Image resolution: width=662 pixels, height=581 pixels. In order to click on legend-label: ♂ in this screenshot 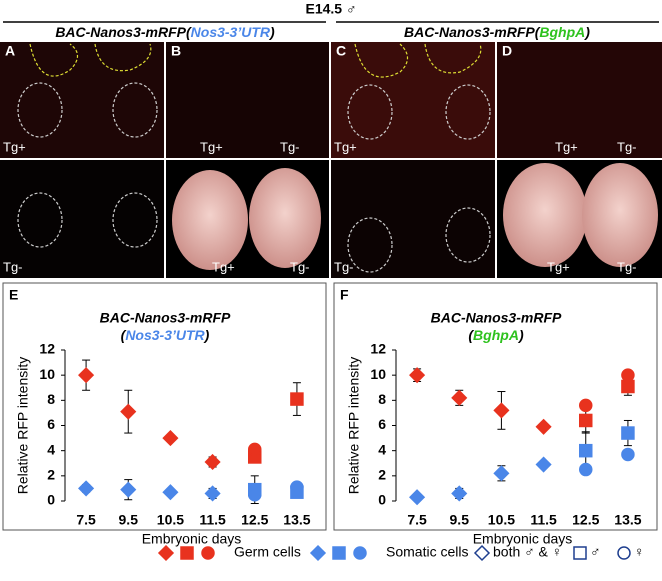, I will do `click(595, 552)`.